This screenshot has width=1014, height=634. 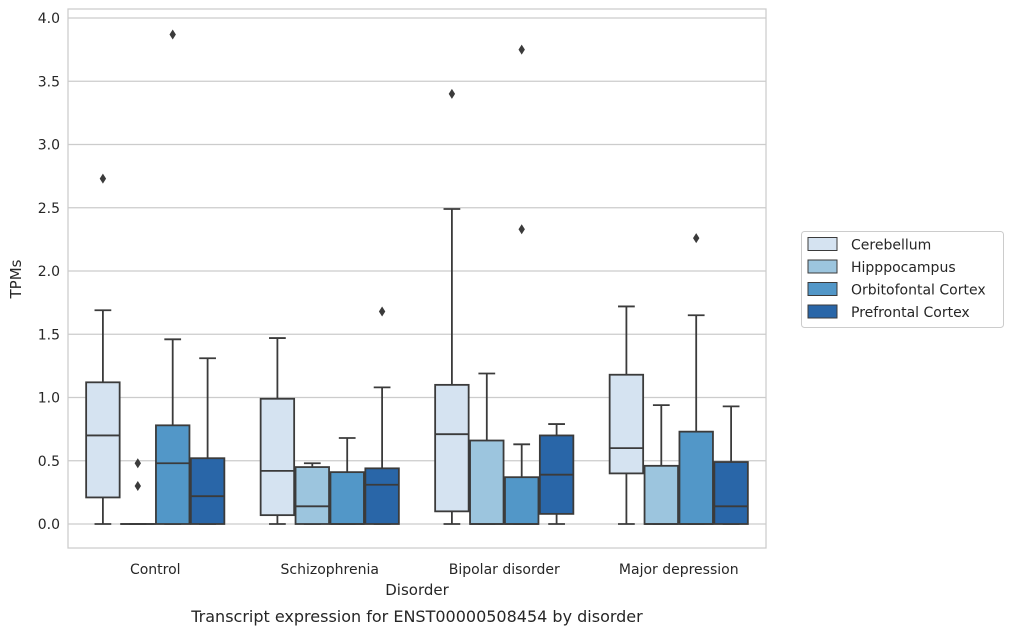 What do you see at coordinates (504, 570) in the screenshot?
I see `x-tick-label: Bipolar disorder` at bounding box center [504, 570].